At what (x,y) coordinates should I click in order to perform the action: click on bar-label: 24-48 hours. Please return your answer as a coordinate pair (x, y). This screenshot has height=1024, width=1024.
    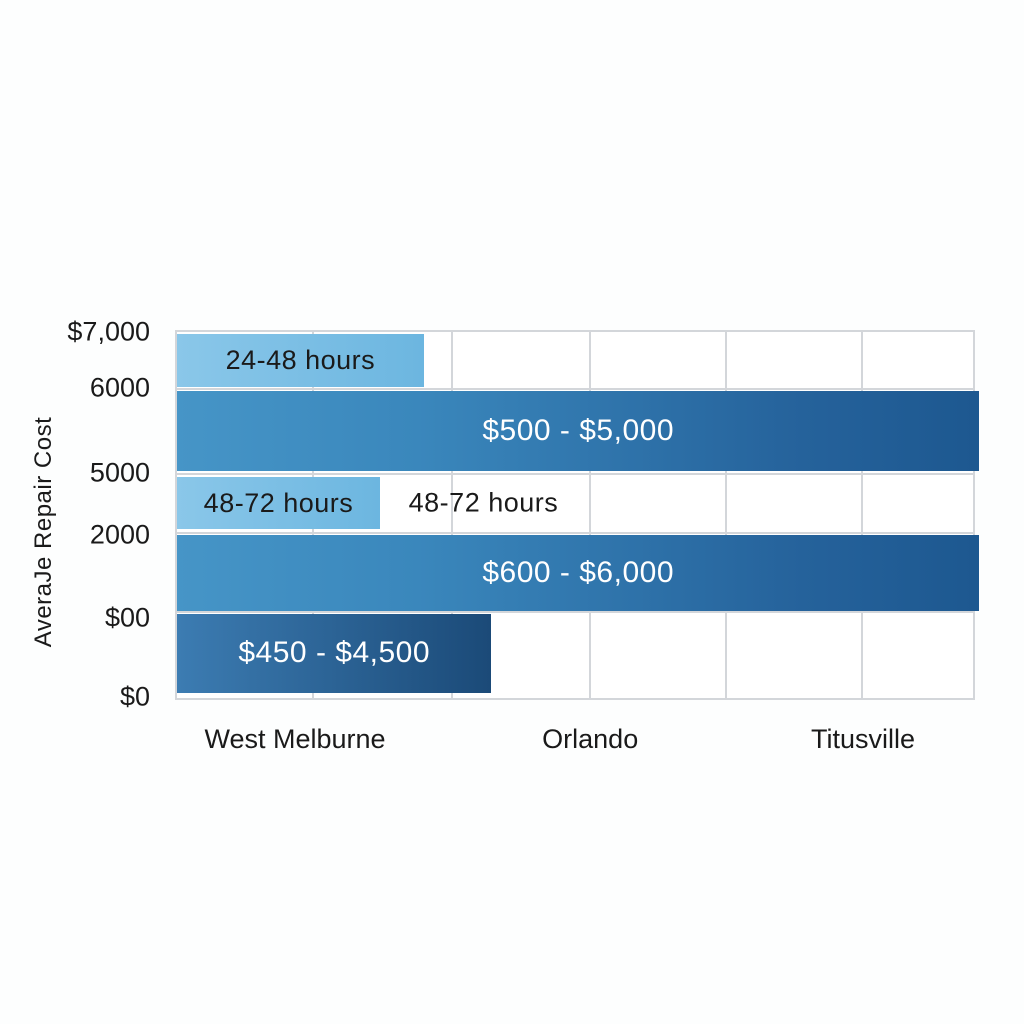
    Looking at the image, I should click on (300, 360).